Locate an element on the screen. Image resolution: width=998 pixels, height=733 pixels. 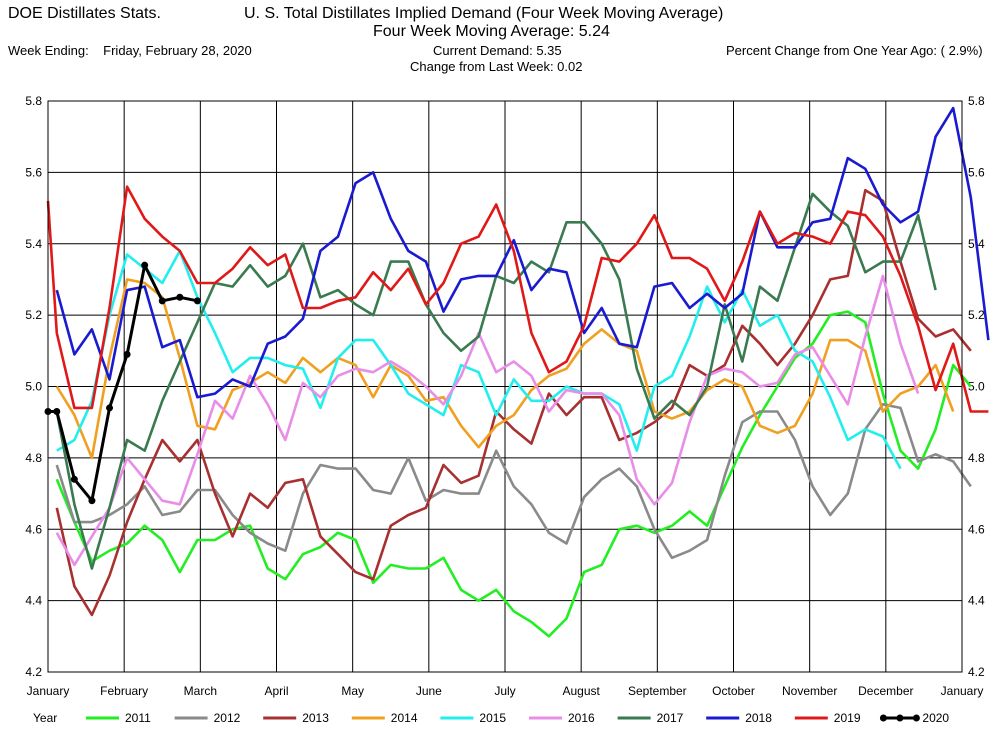
week-ending: Week Ending: Friday, February 28, 2020 is located at coordinates (130, 50).